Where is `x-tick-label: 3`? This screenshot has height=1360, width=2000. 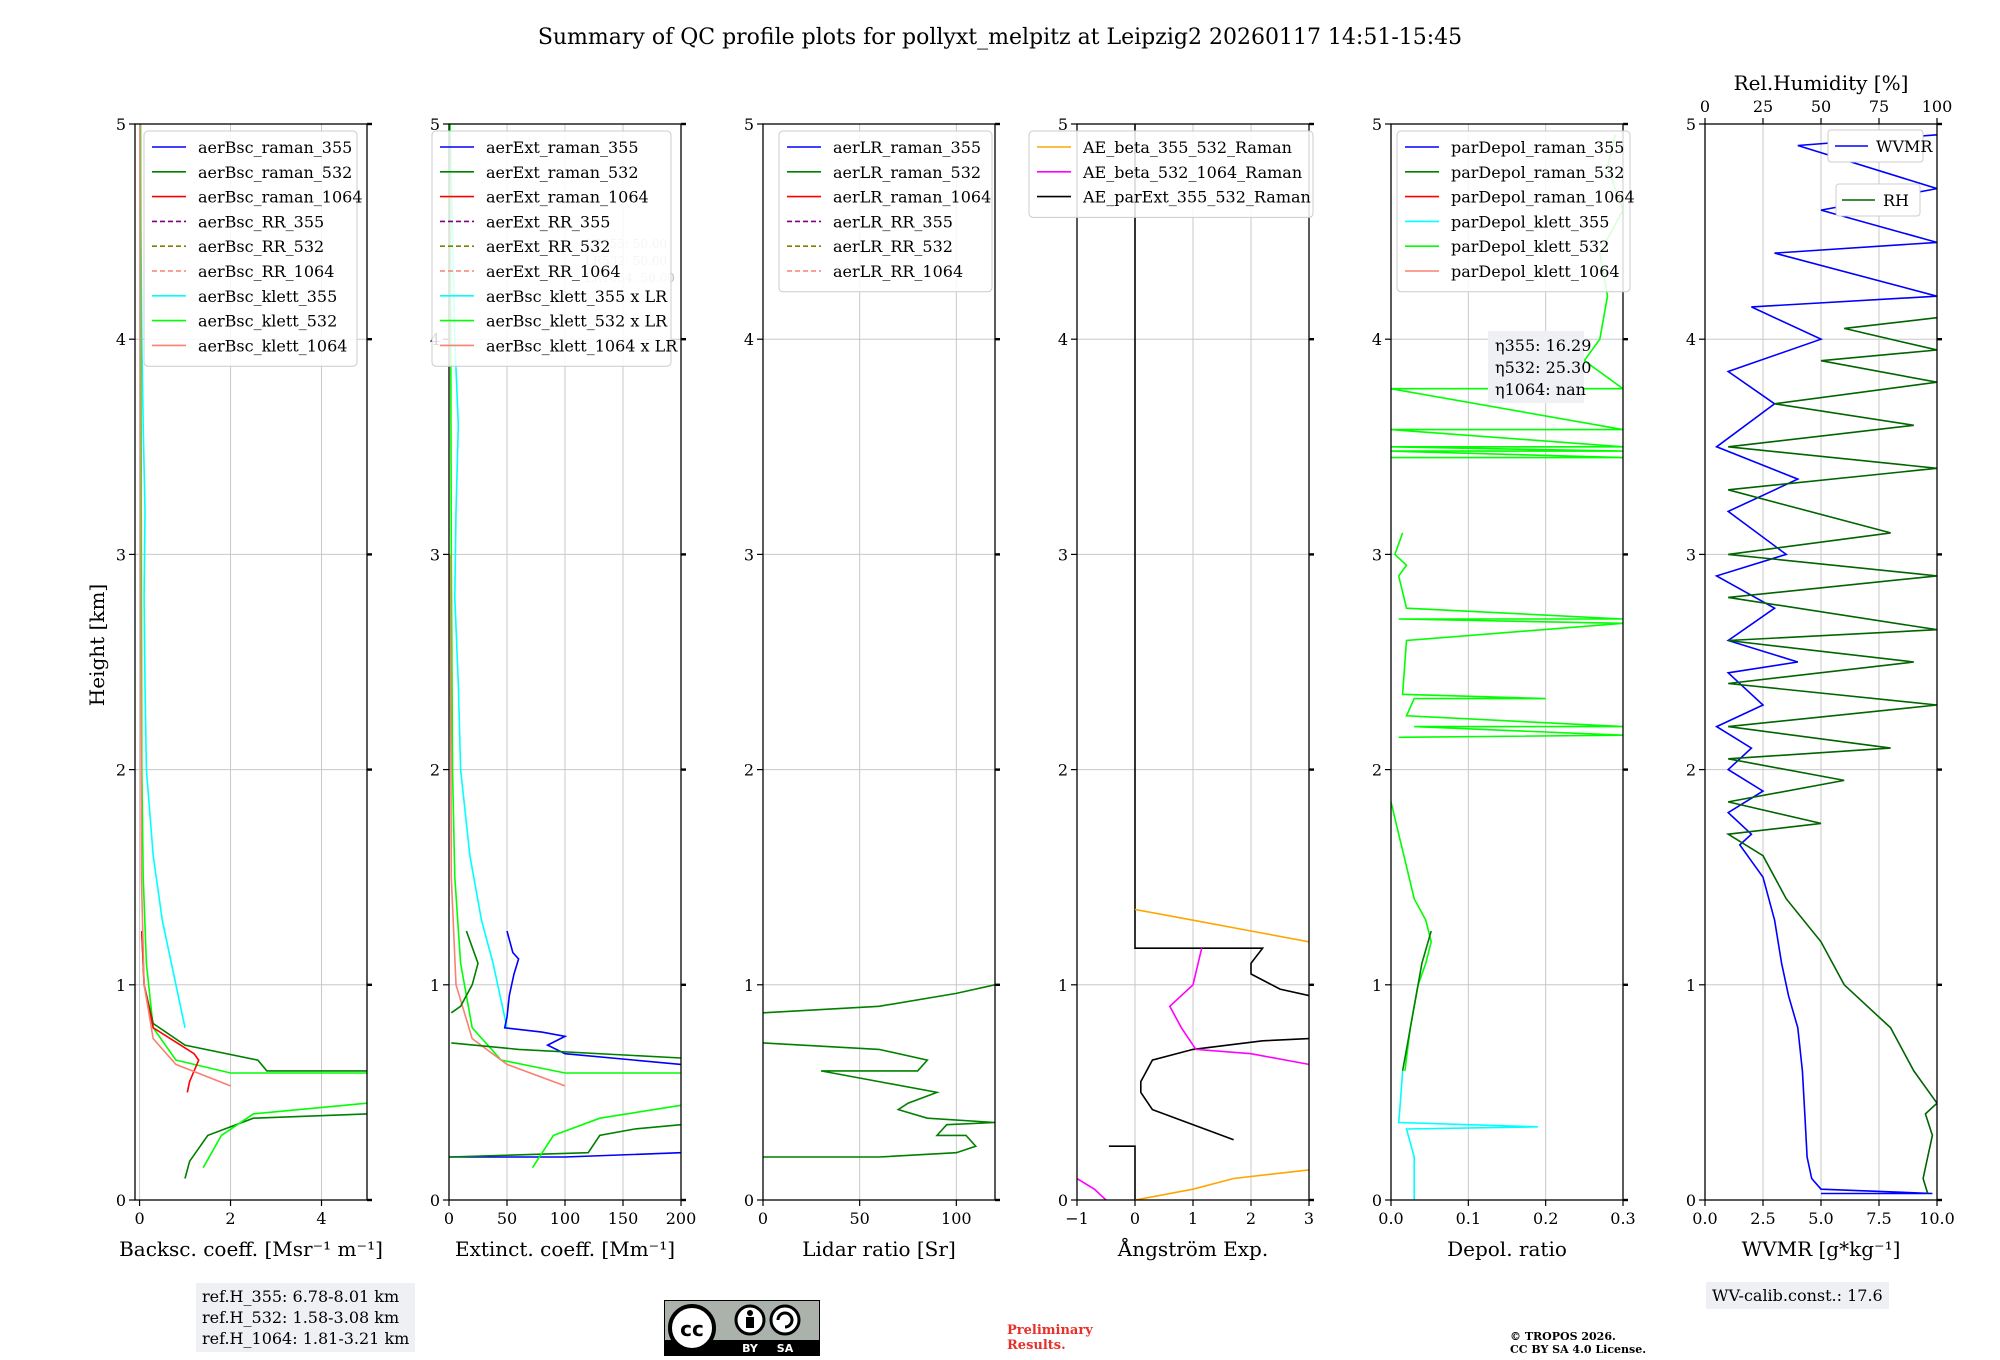 x-tick-label: 3 is located at coordinates (1309, 1218).